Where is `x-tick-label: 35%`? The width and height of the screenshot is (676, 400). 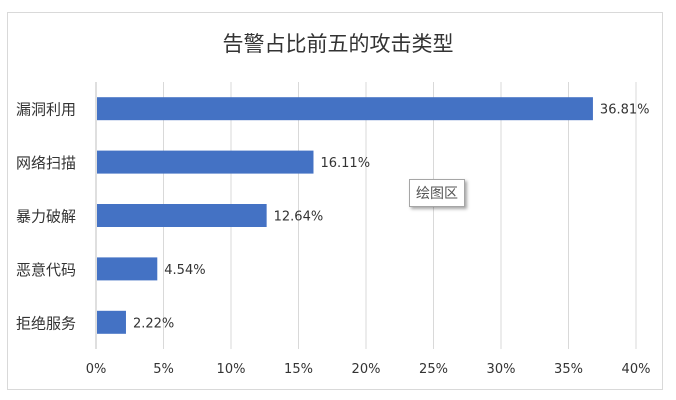 x-tick-label: 35% is located at coordinates (568, 369).